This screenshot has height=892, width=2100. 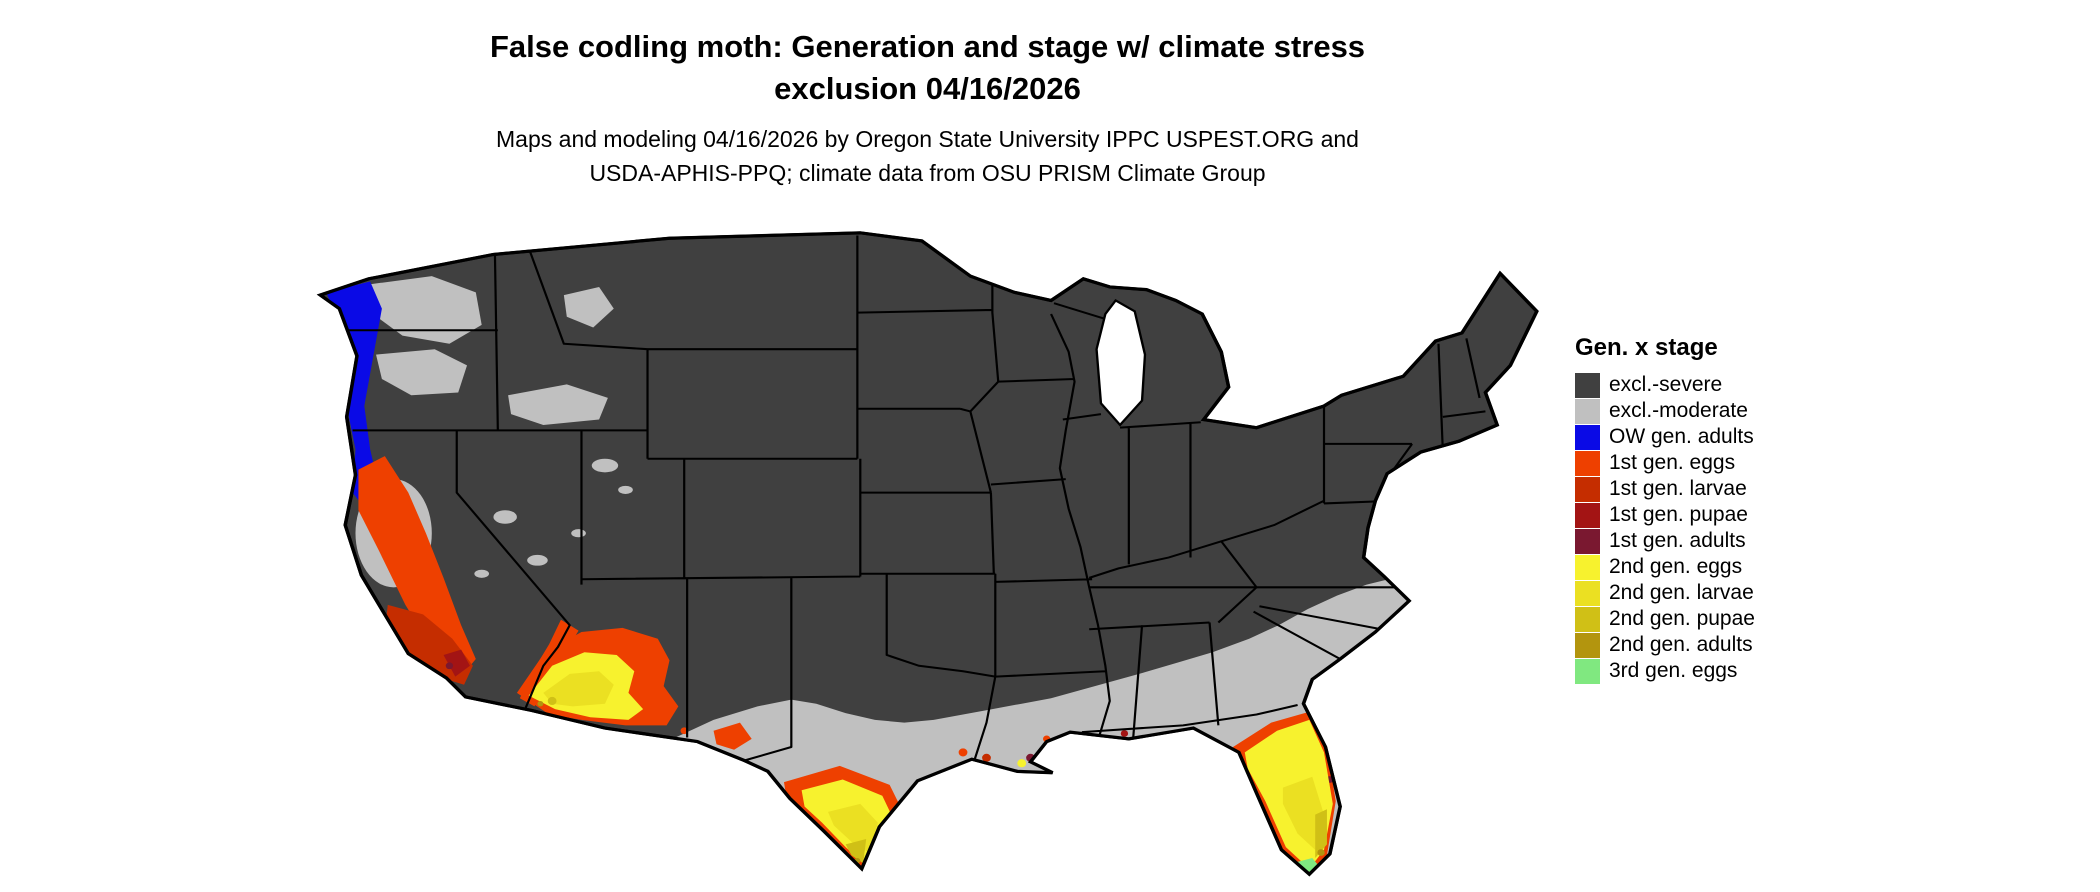 What do you see at coordinates (1678, 488) in the screenshot?
I see `legend-label: 1st gen. larvae` at bounding box center [1678, 488].